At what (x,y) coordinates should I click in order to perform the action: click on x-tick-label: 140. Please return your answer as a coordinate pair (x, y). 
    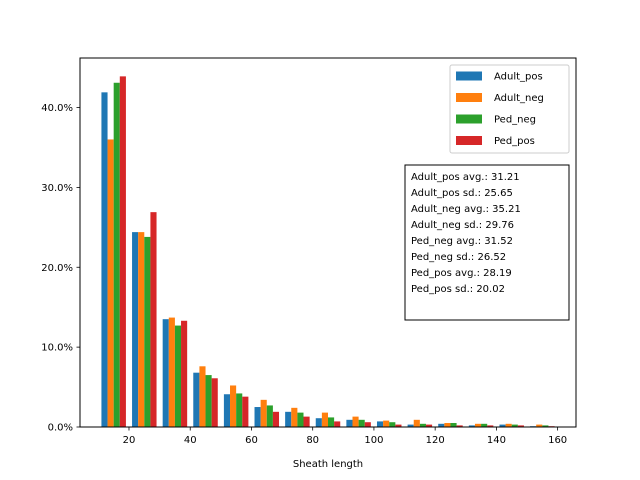
    Looking at the image, I should click on (496, 440).